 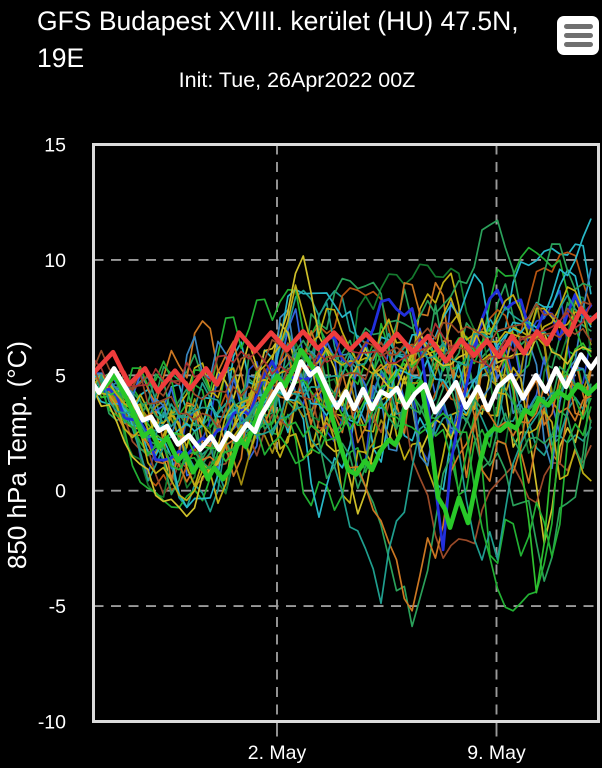 I want to click on svg-text: -5, so click(x=57, y=607).